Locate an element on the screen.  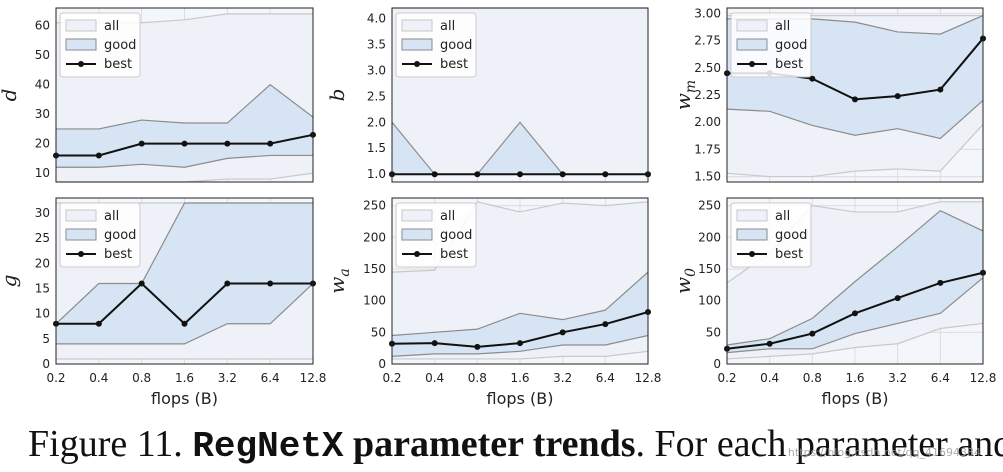
y-tick-label: 2.5 is located at coordinates (376, 96).